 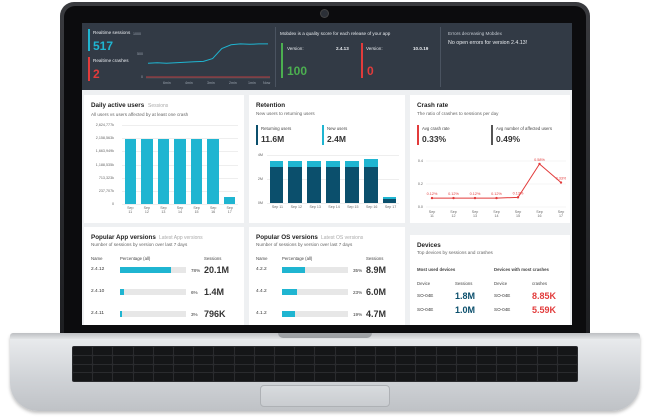 What do you see at coordinates (325, 396) in the screenshot?
I see `trackpad` at bounding box center [325, 396].